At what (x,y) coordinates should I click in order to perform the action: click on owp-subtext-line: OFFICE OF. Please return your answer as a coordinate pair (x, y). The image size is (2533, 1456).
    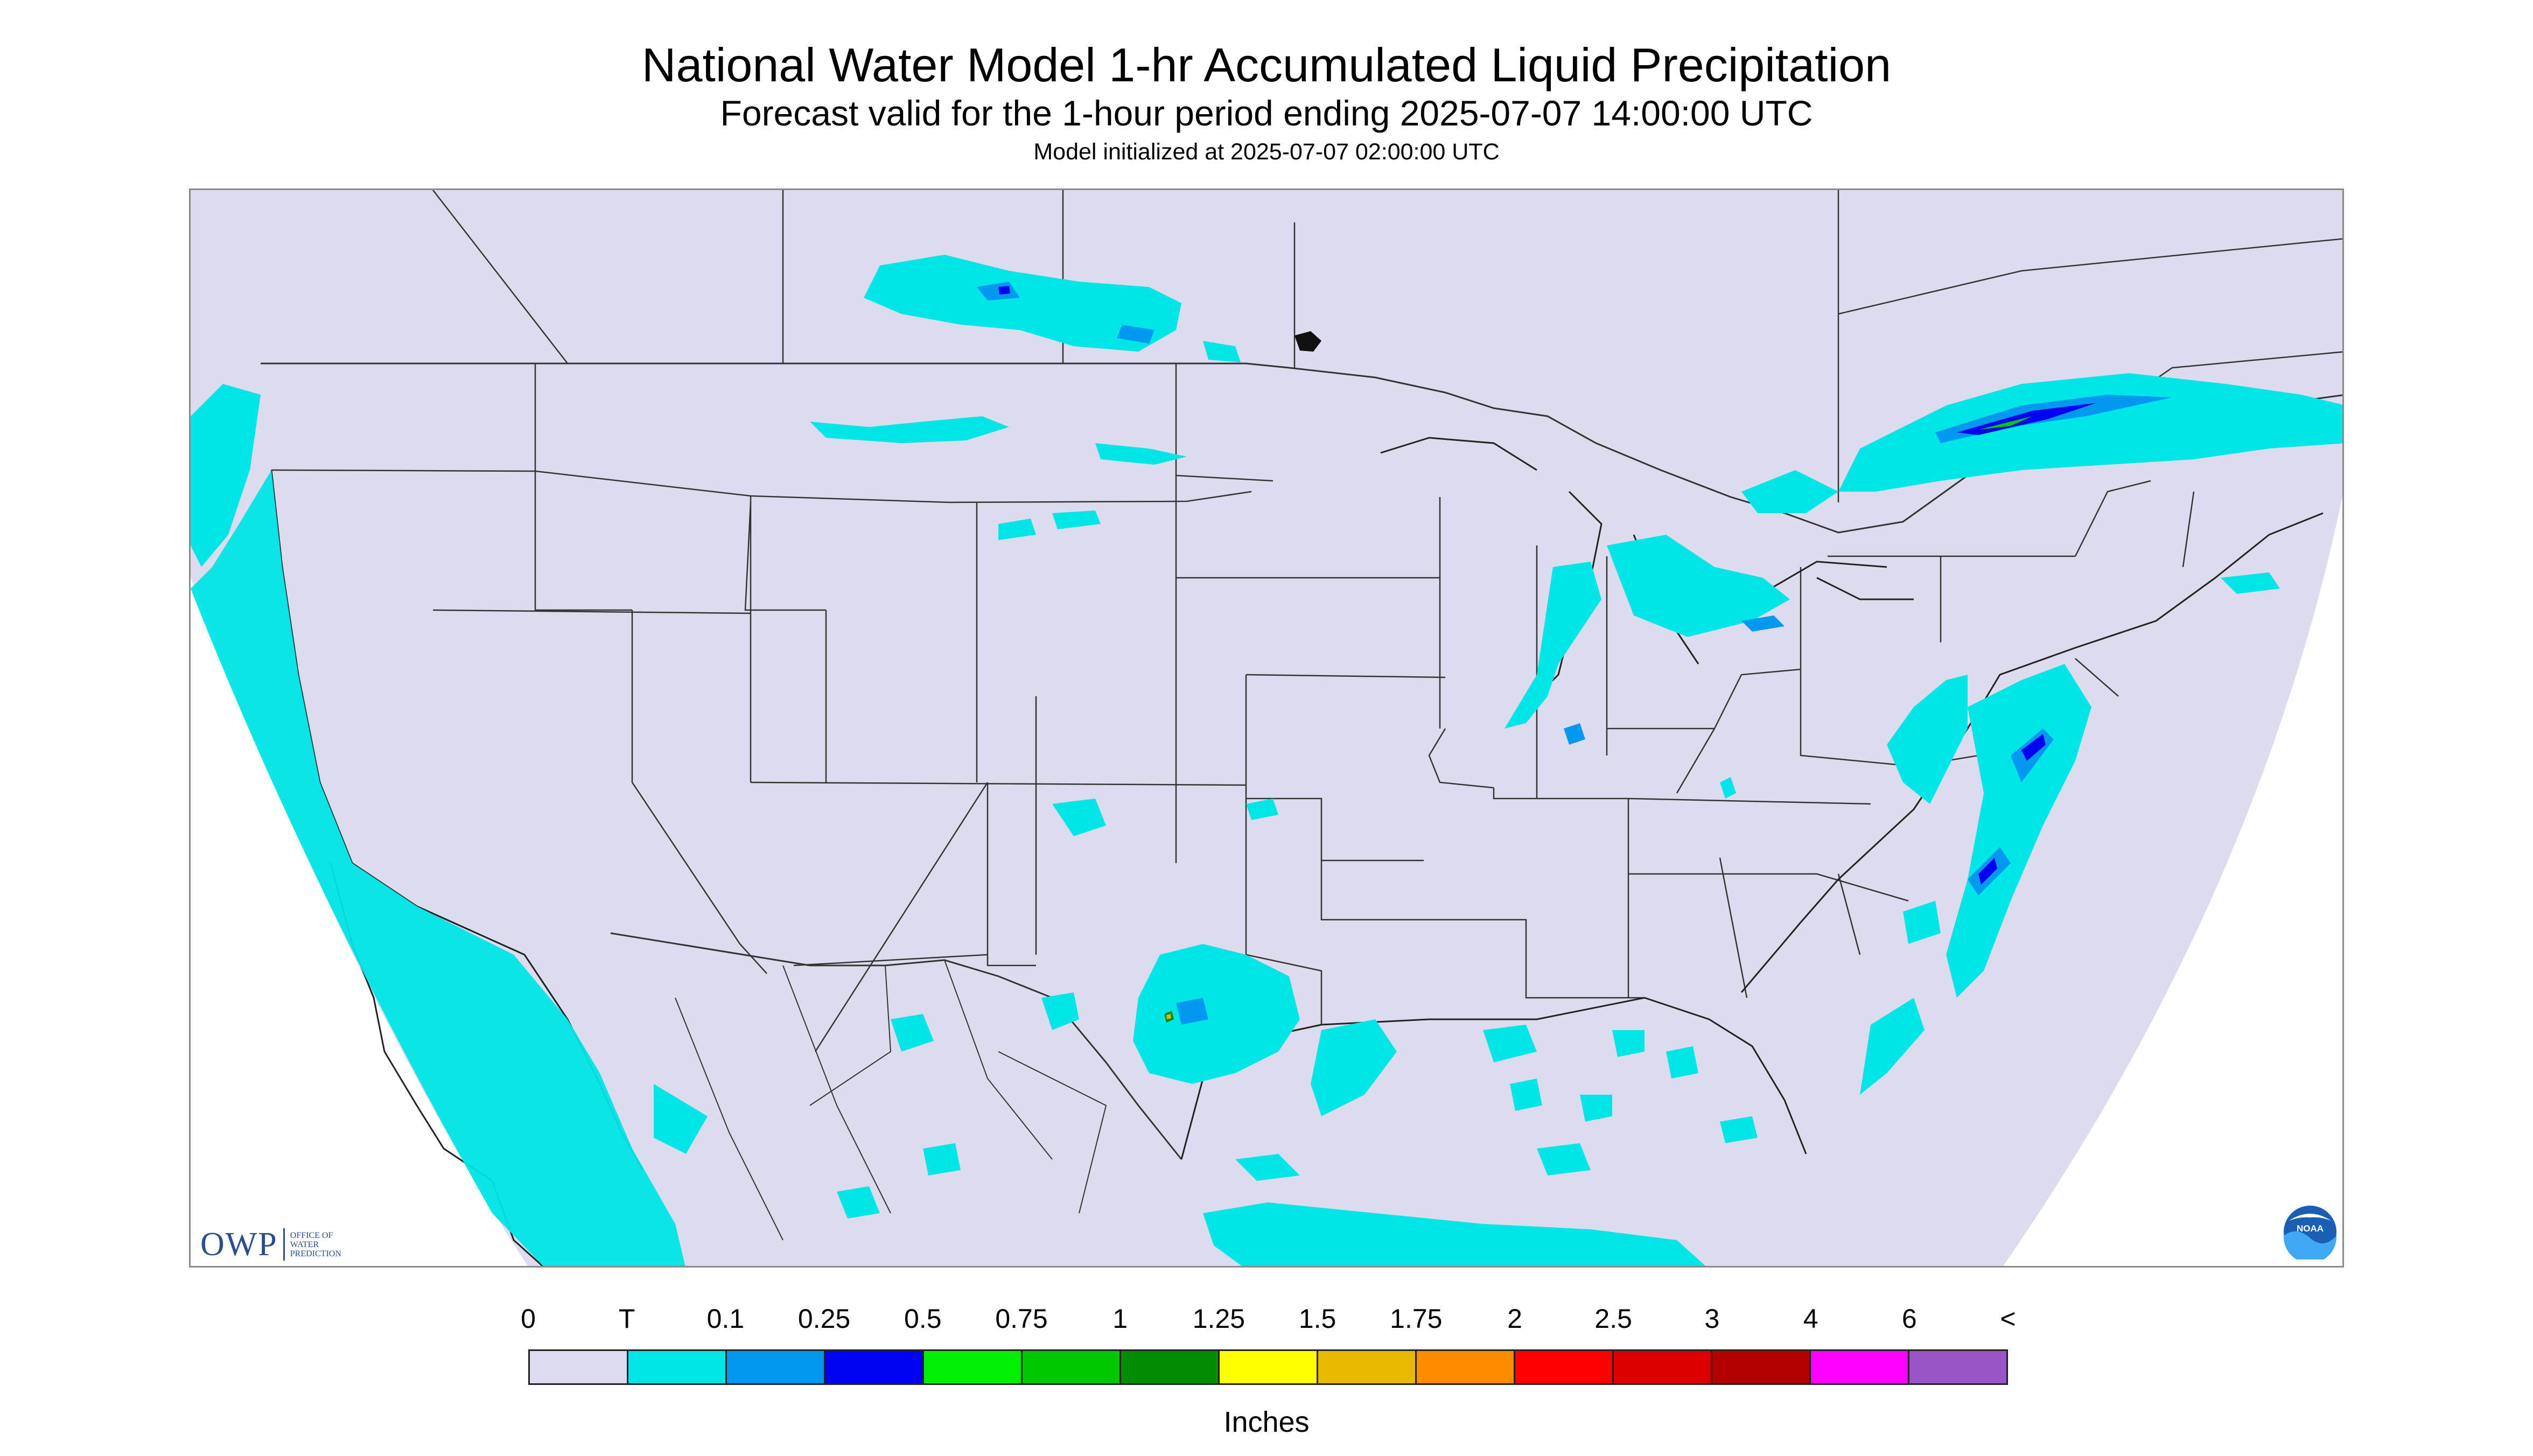
    Looking at the image, I should click on (312, 1235).